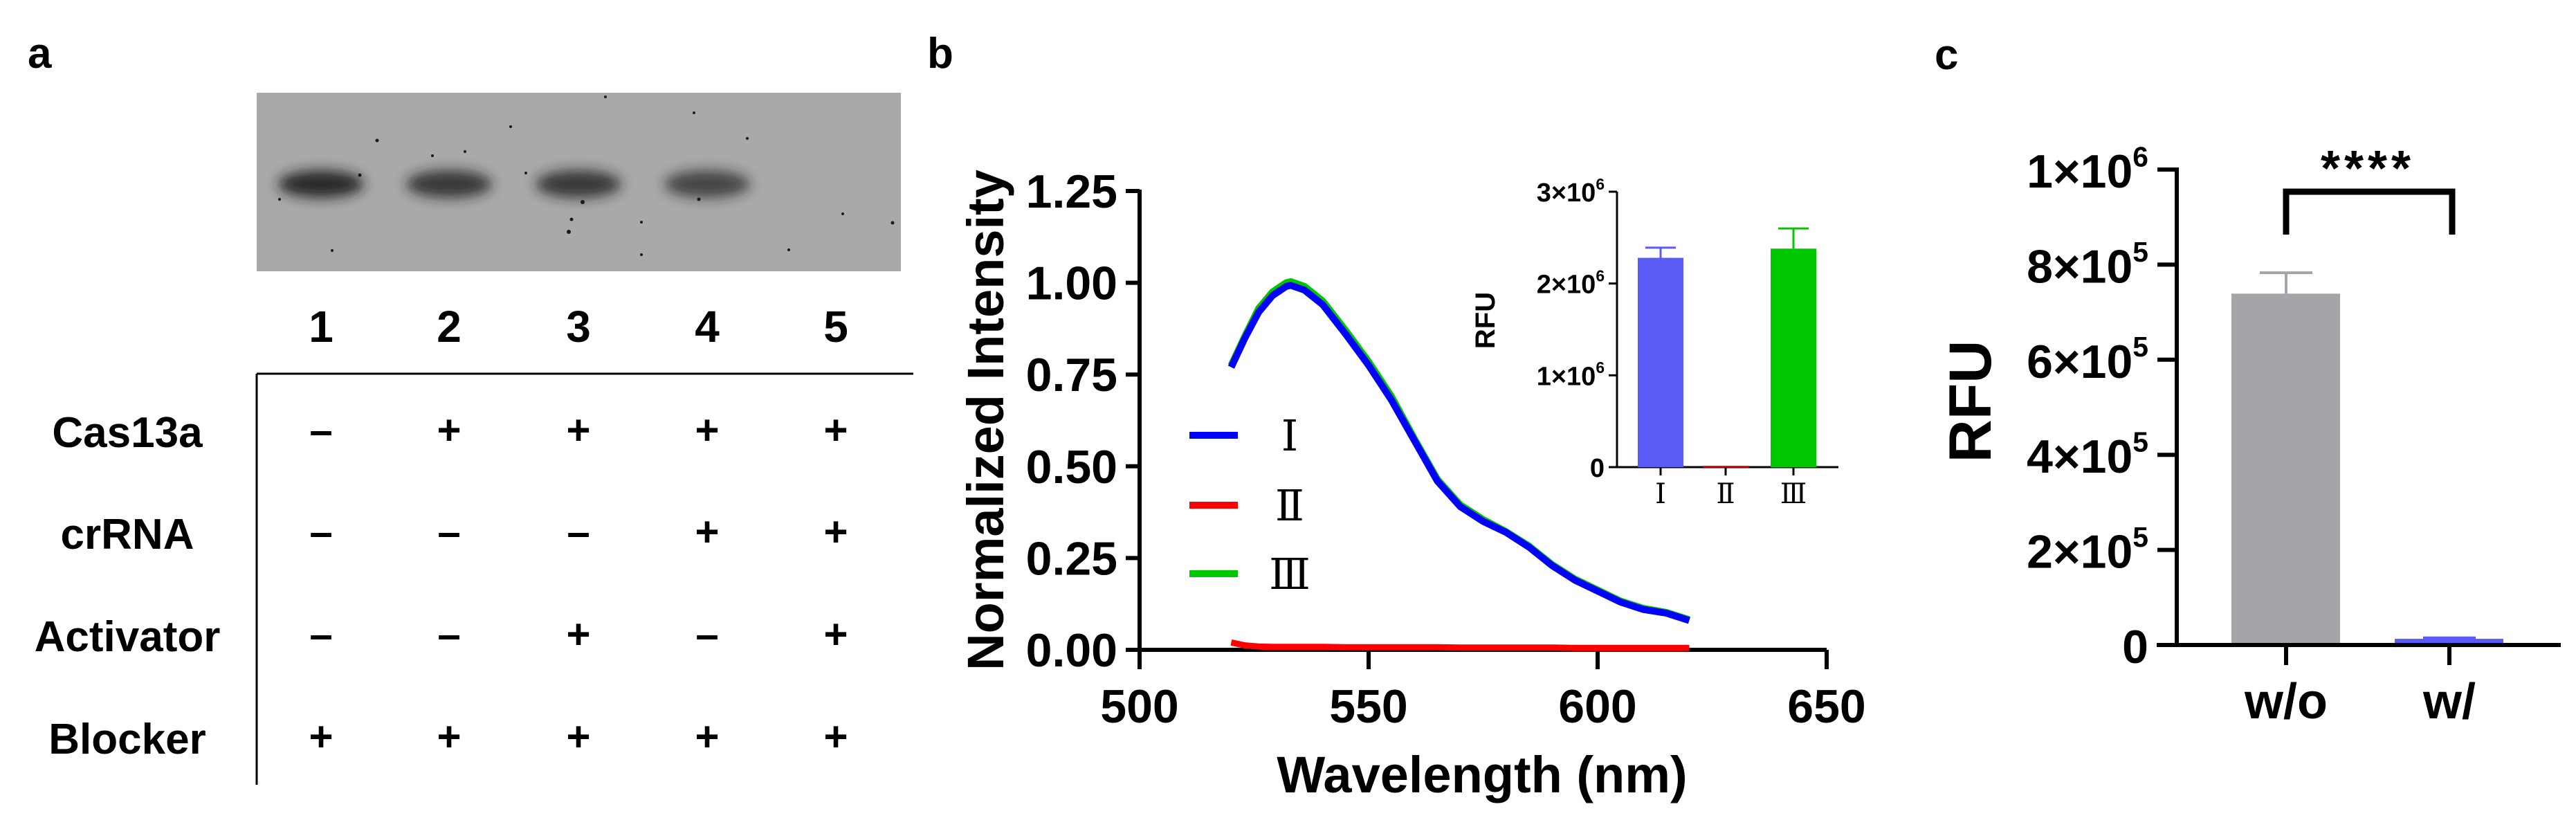 The image size is (2576, 818). Describe the element at coordinates (2370, 211) in the screenshot. I see `significance-bracket` at that location.